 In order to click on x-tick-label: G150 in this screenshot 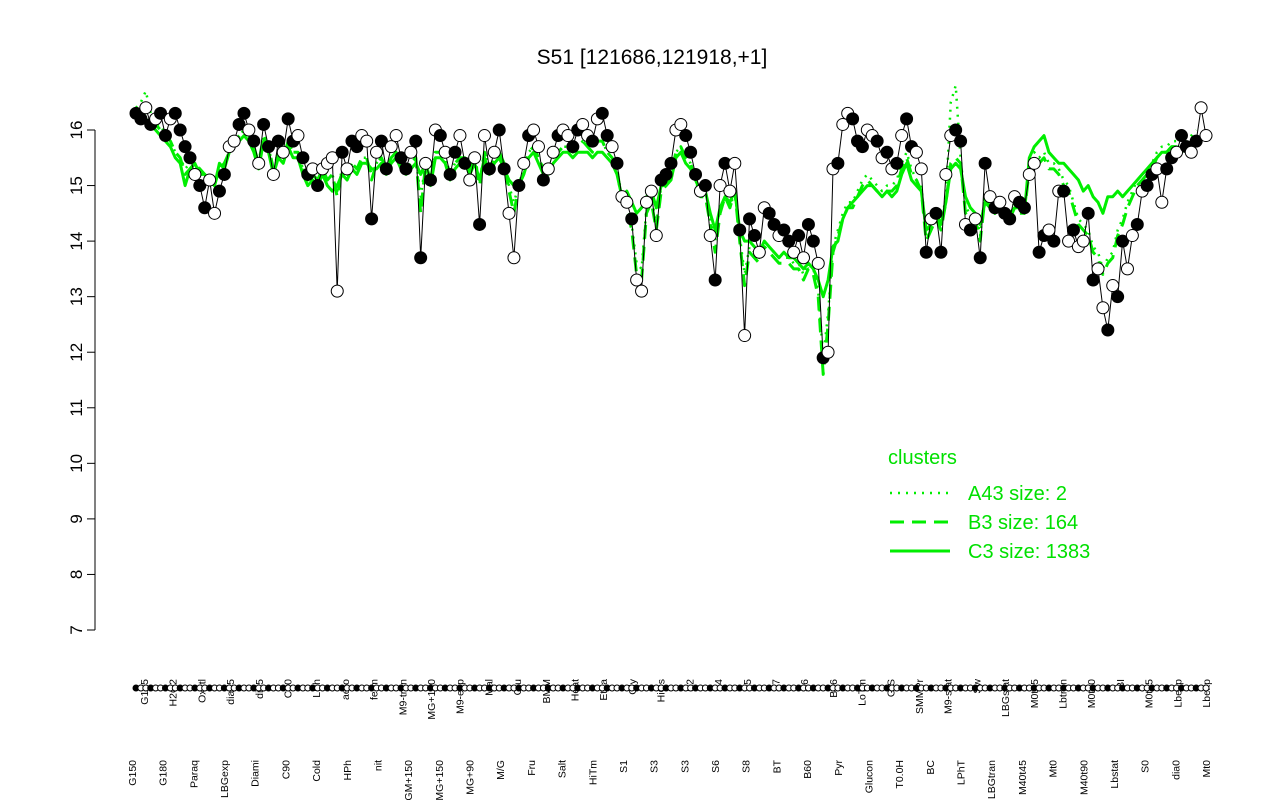, I will do `click(133, 773)`.